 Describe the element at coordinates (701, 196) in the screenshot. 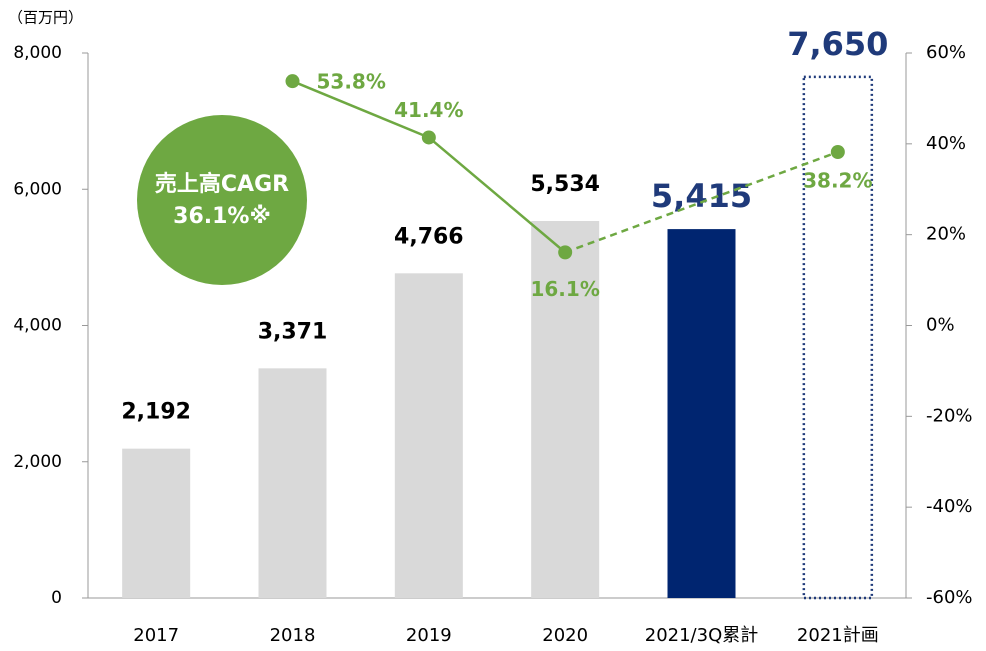

I see `bar-value-label: 5,415` at that location.